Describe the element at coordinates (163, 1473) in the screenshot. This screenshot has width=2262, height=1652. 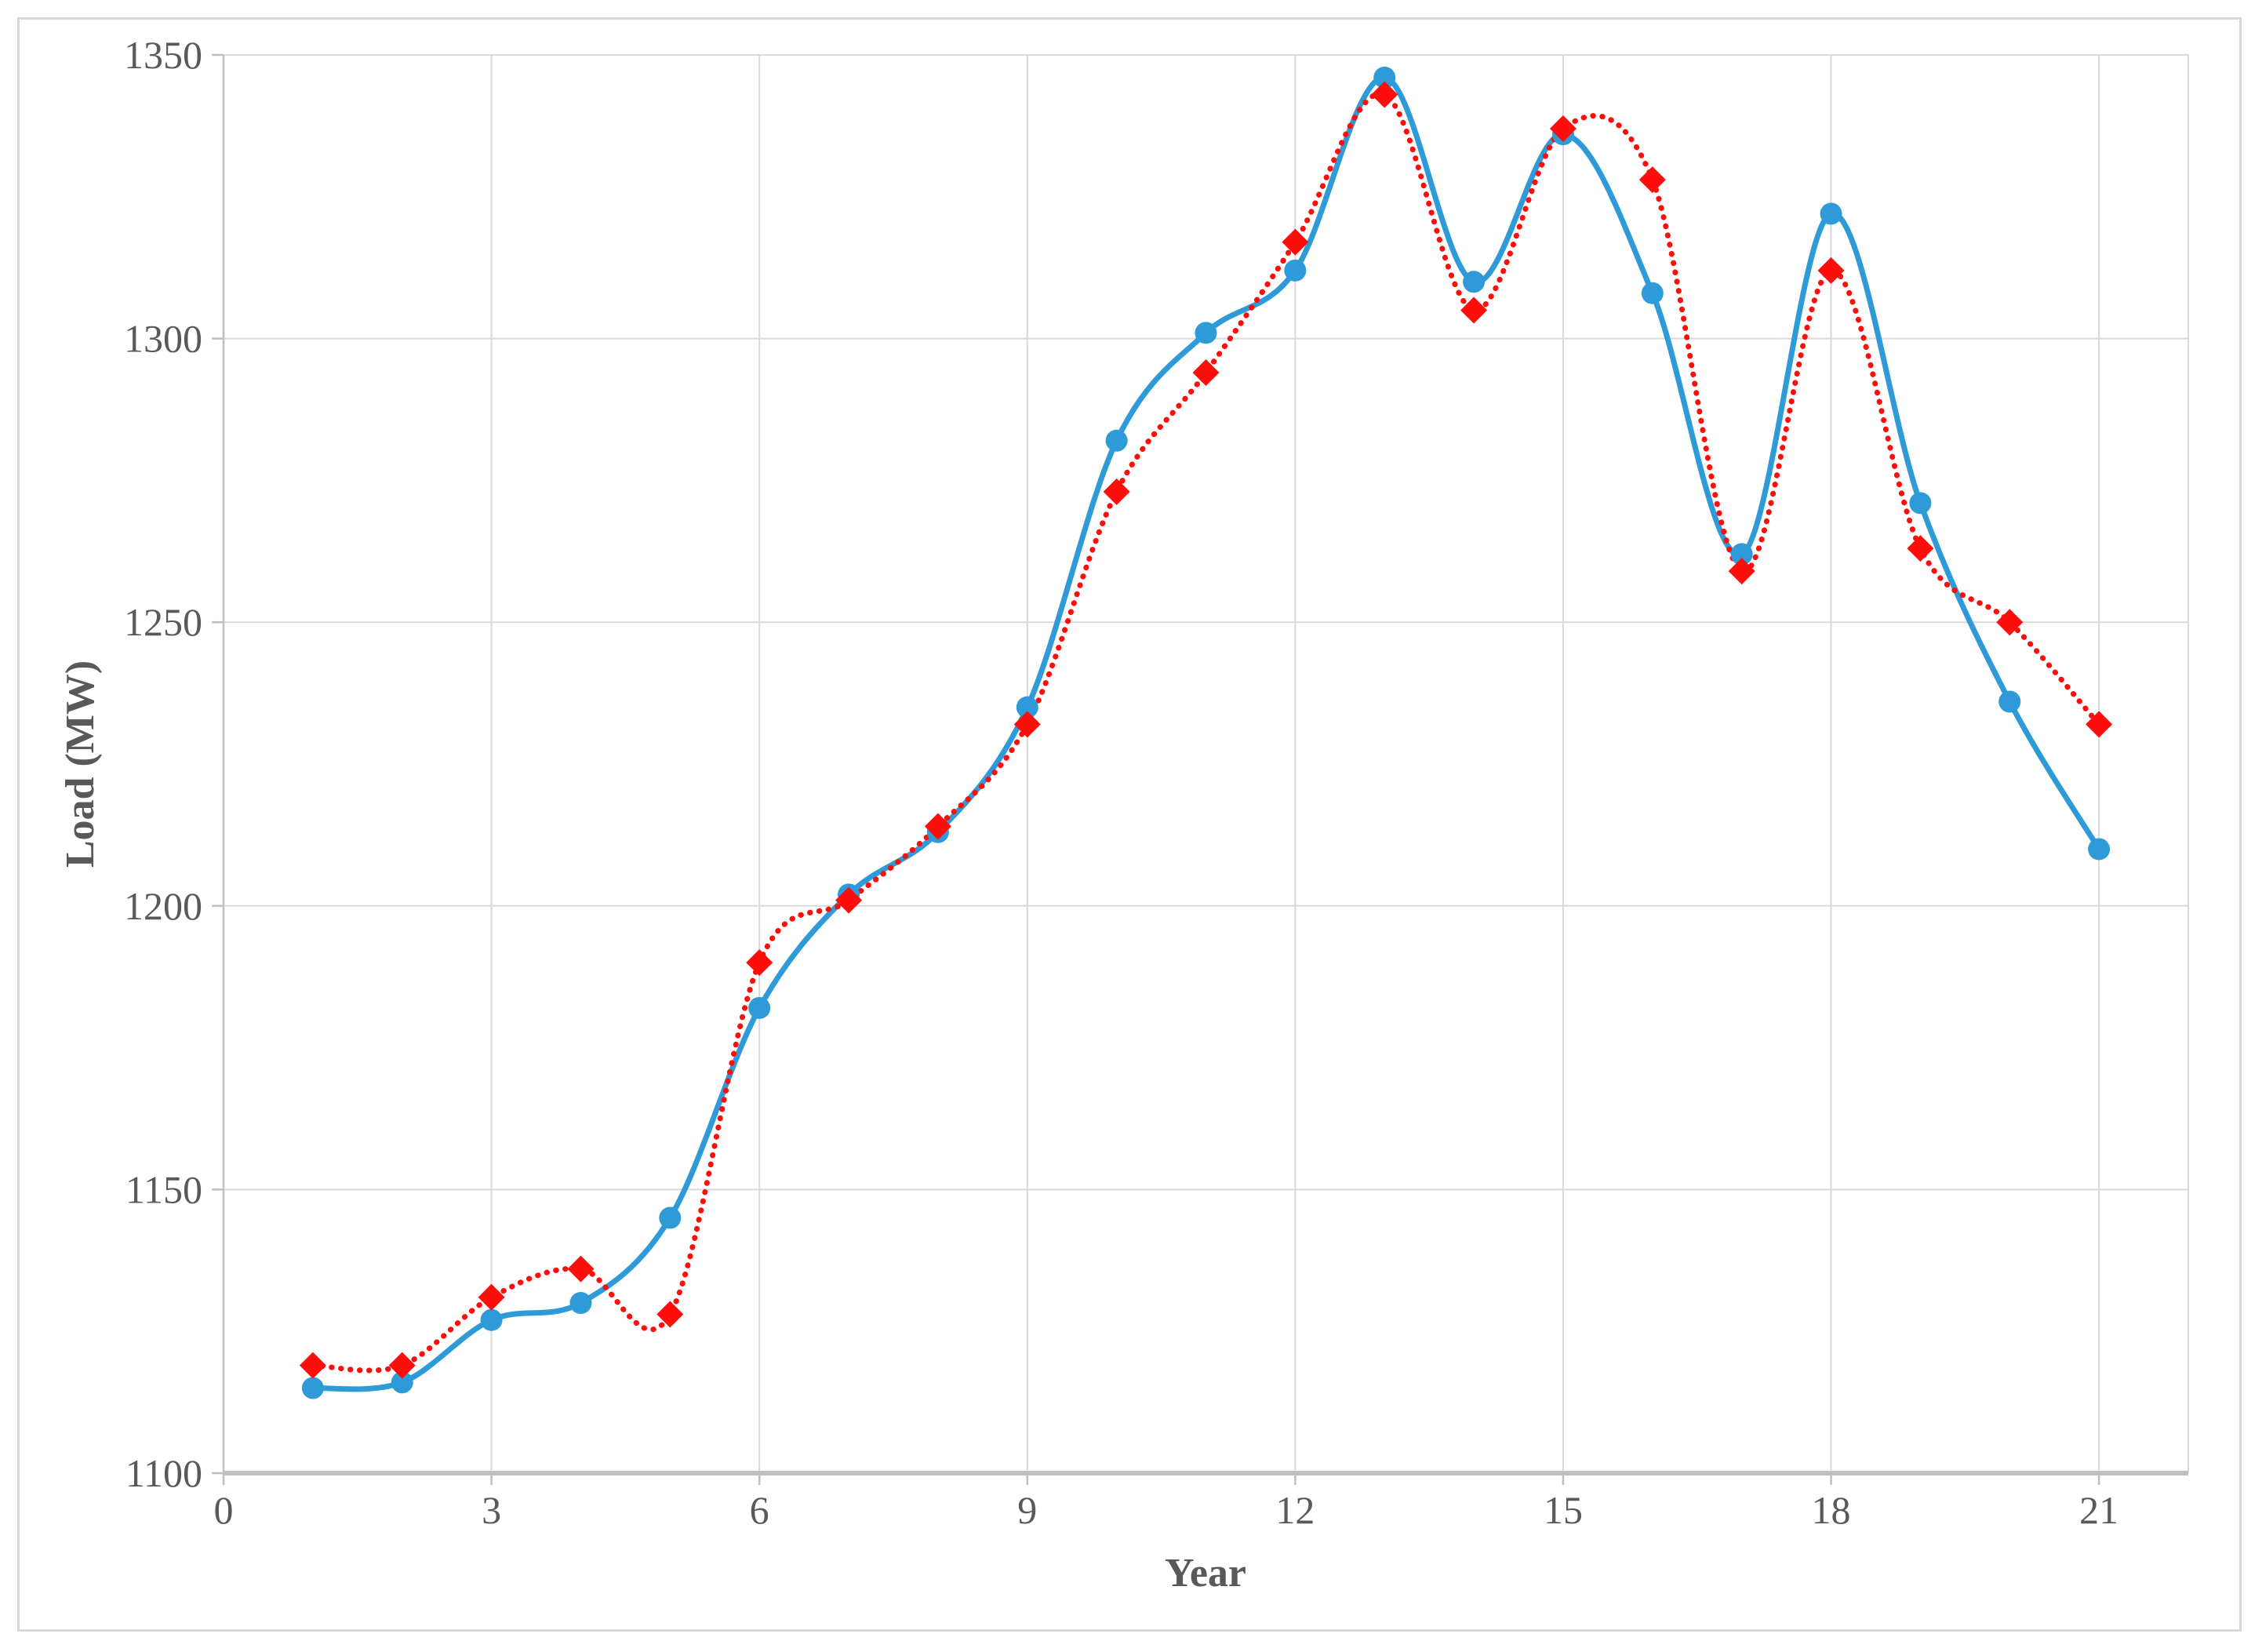
I see `y-tick-label: 1100` at that location.